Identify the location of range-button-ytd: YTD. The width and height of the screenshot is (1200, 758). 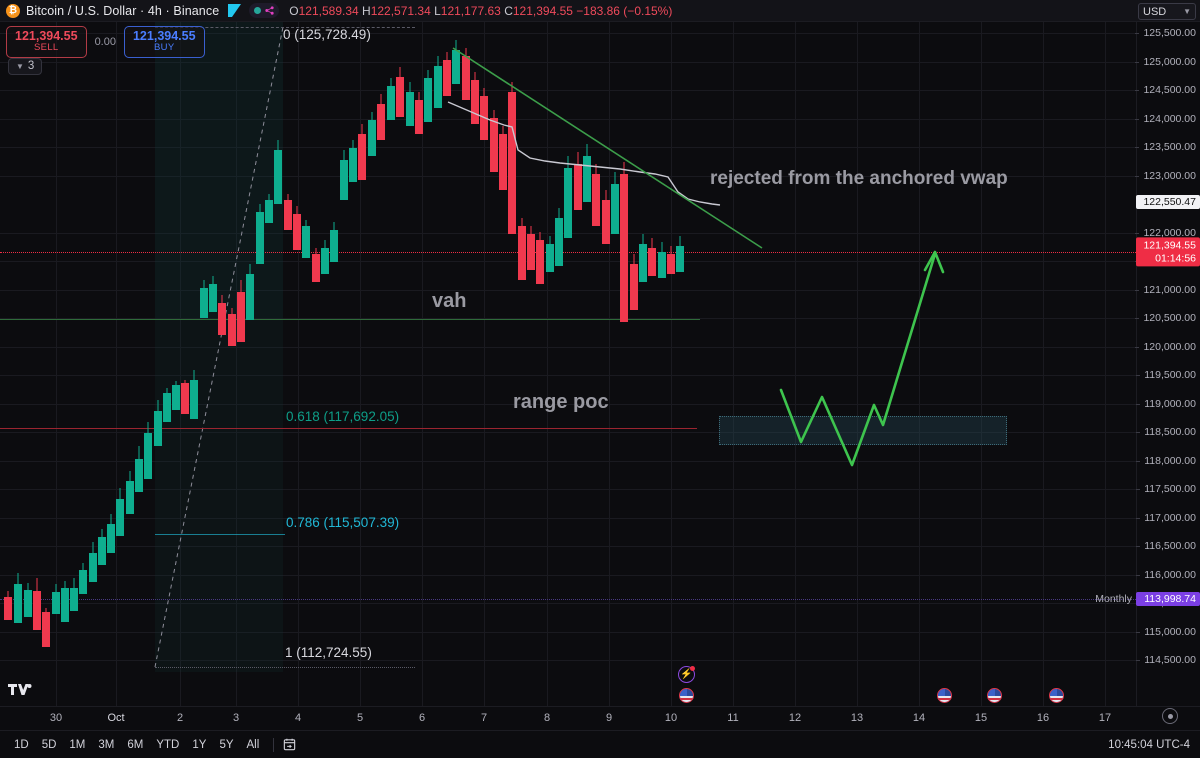
(168, 744).